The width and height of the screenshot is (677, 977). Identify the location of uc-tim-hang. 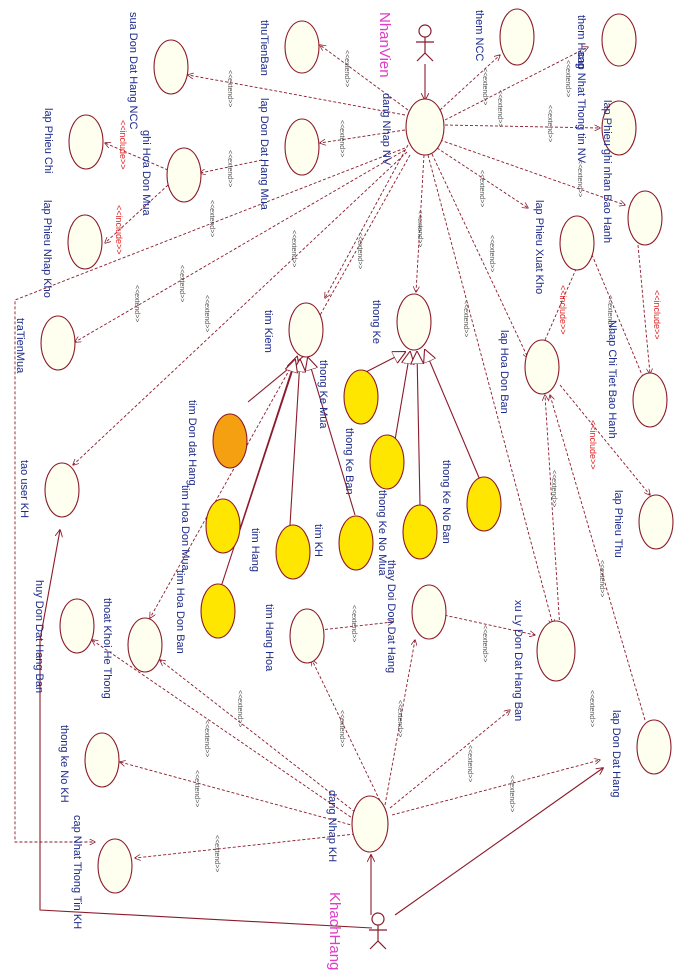
(293, 552).